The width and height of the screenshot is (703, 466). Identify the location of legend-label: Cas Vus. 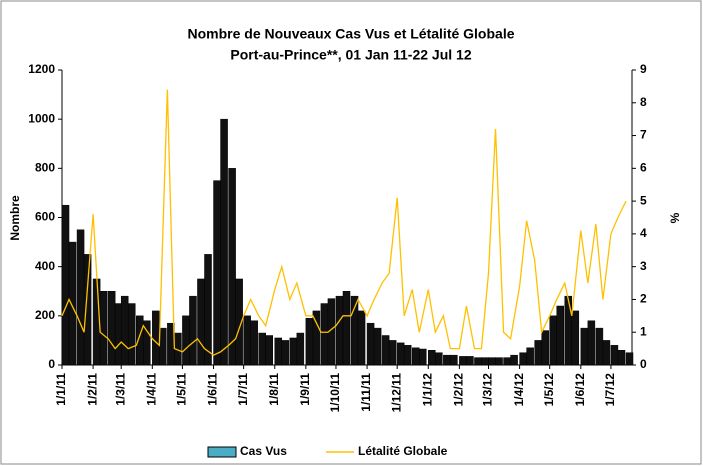
(263, 451).